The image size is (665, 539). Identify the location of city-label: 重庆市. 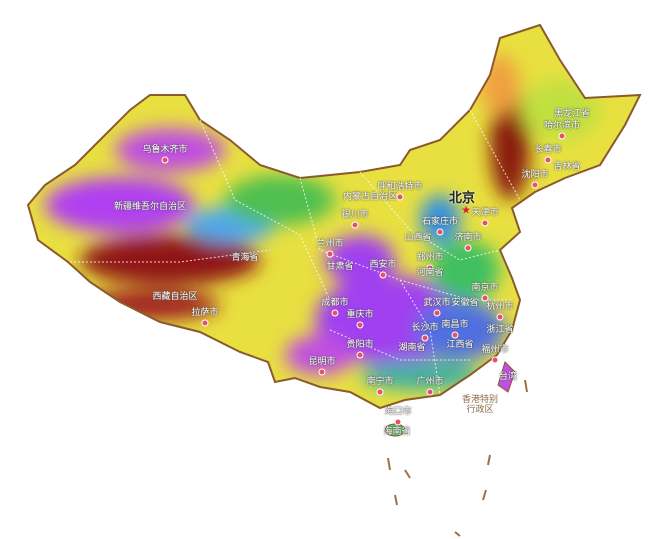
(360, 315).